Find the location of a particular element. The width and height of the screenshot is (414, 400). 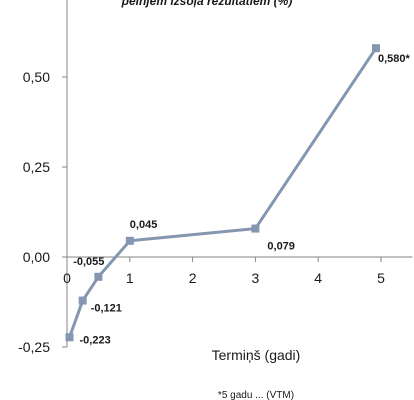

x-tick-label: 2 is located at coordinates (193, 278).